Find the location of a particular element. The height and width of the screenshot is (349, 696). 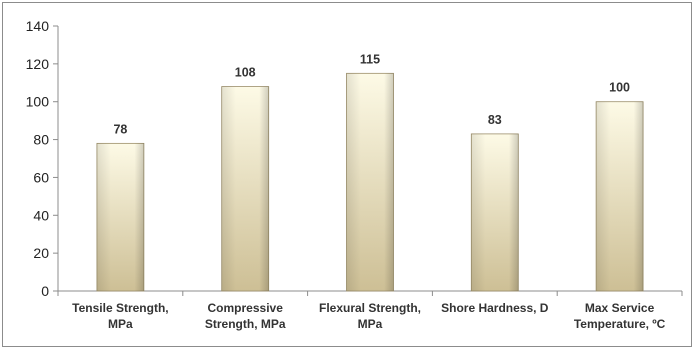

x-category-label: Compressive is located at coordinates (246, 308).